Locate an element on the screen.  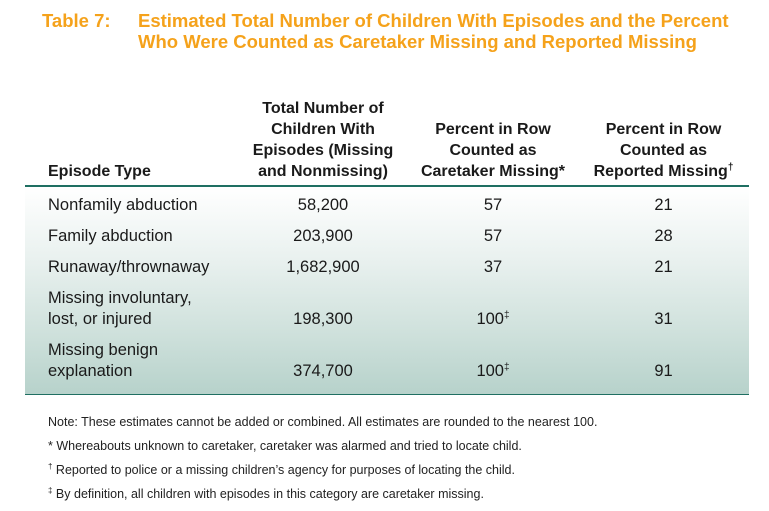
row-label: Missing involuntary, lost, or injured is located at coordinates (163, 309).